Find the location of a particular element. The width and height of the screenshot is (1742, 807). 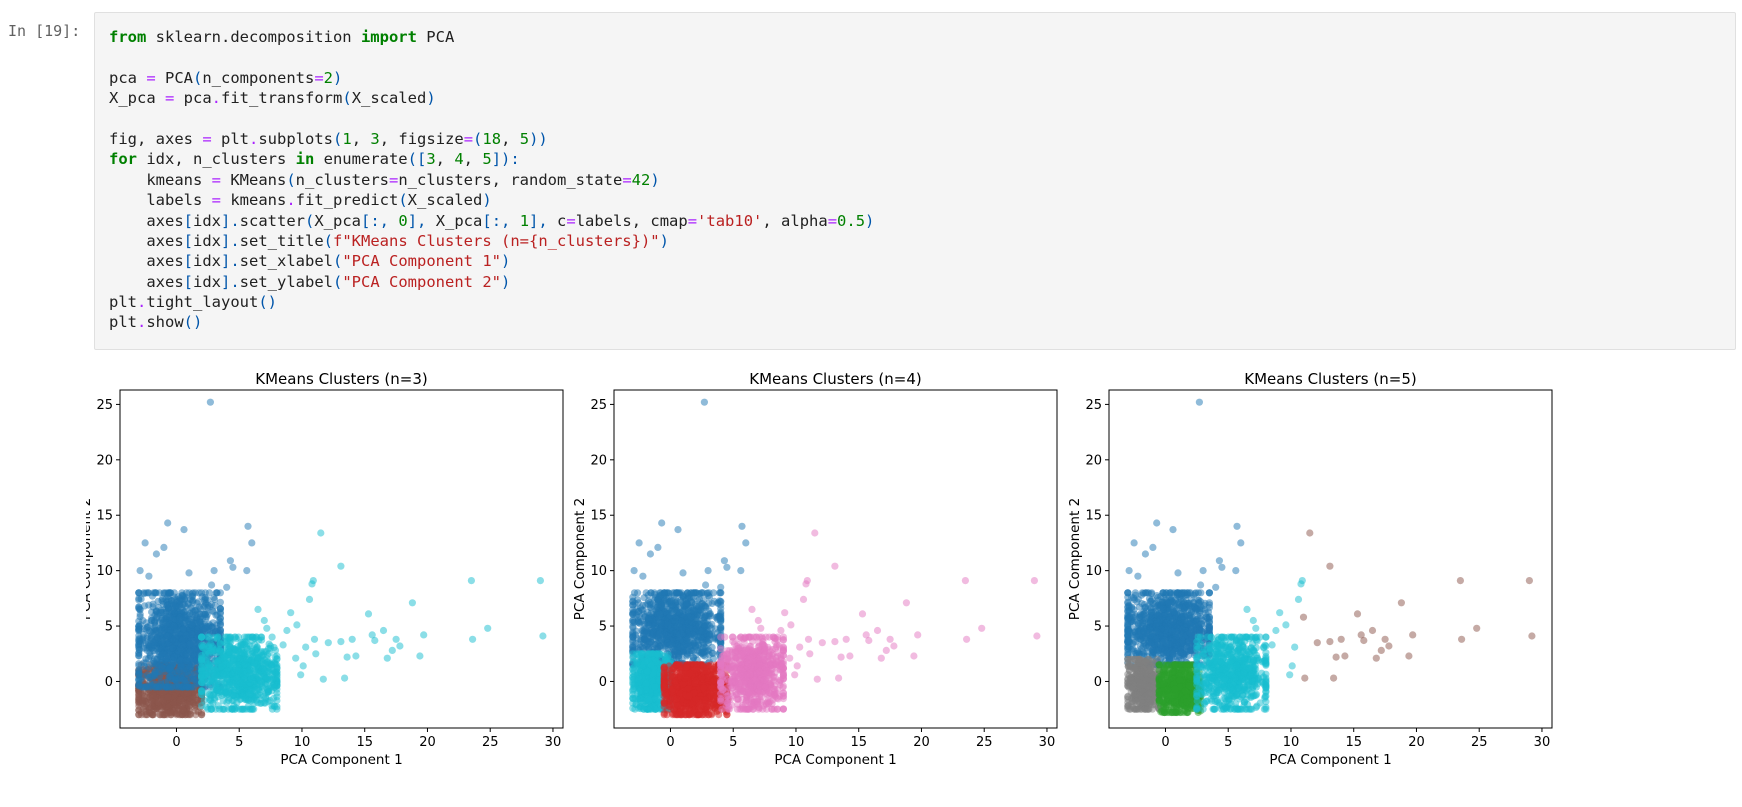

code-token: 3 is located at coordinates (431, 159).